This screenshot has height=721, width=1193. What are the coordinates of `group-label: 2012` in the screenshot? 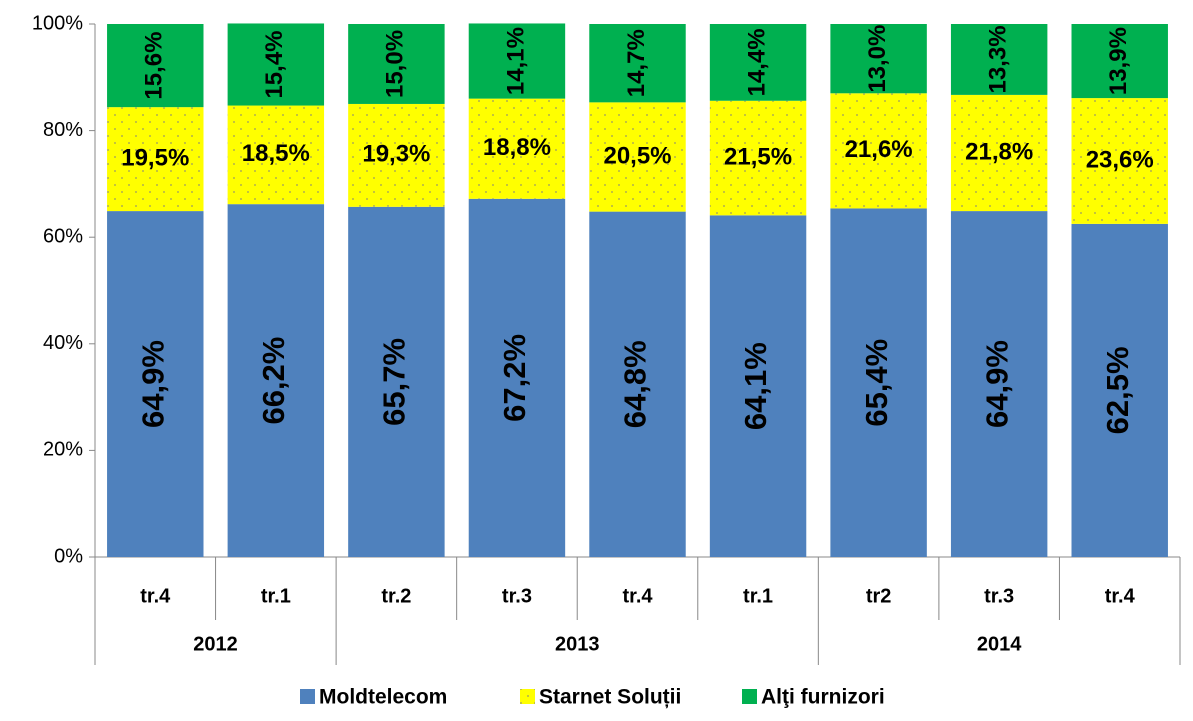 It's located at (215, 644).